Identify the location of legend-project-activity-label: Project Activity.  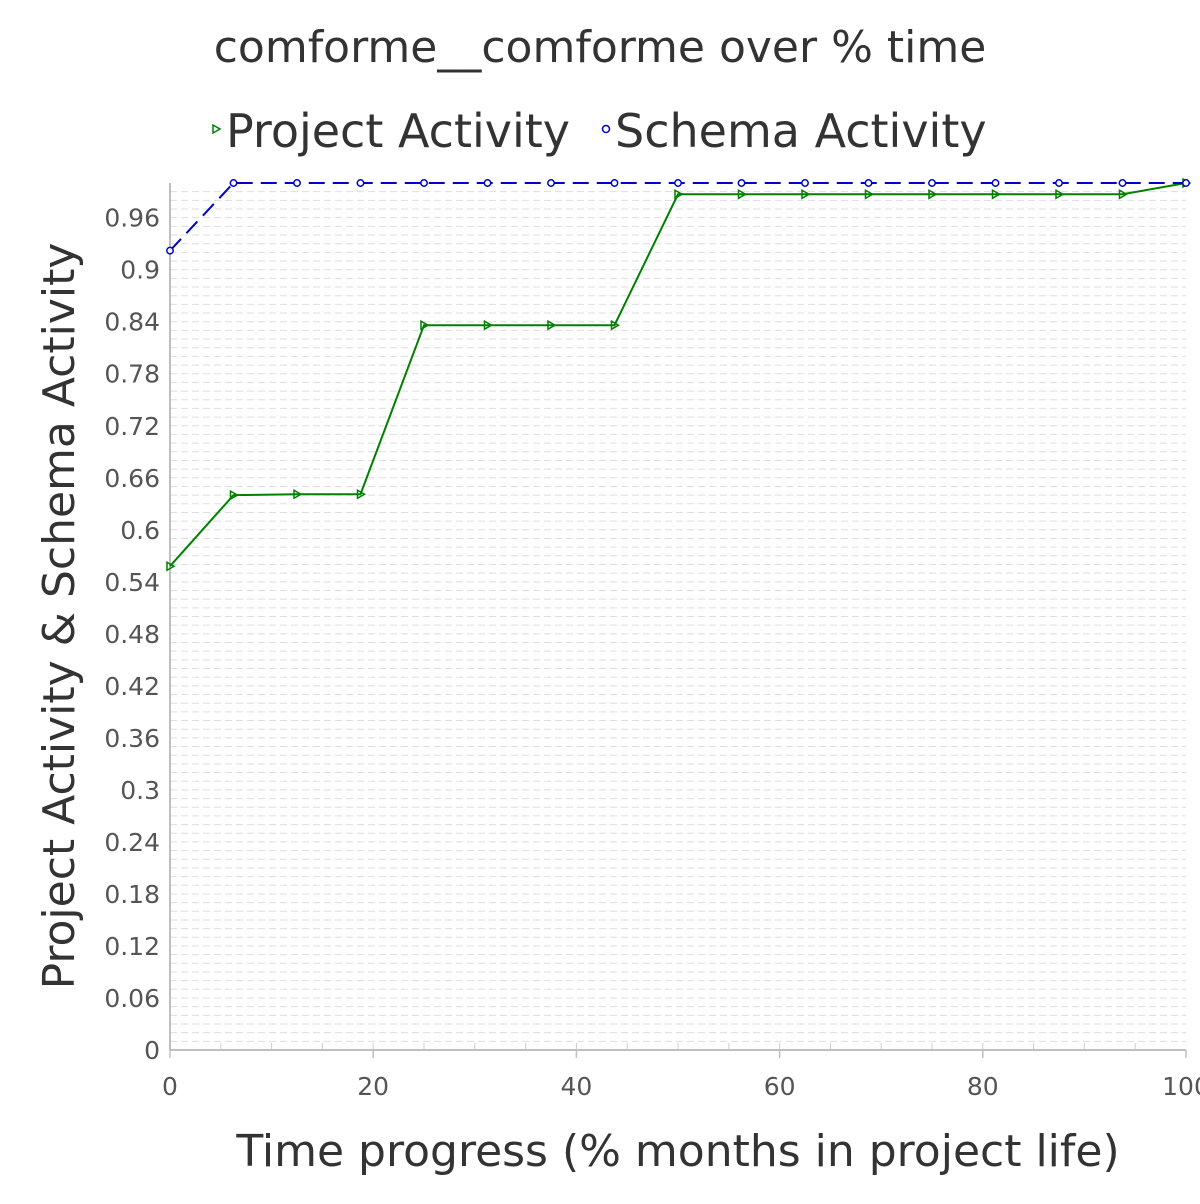
(398, 131).